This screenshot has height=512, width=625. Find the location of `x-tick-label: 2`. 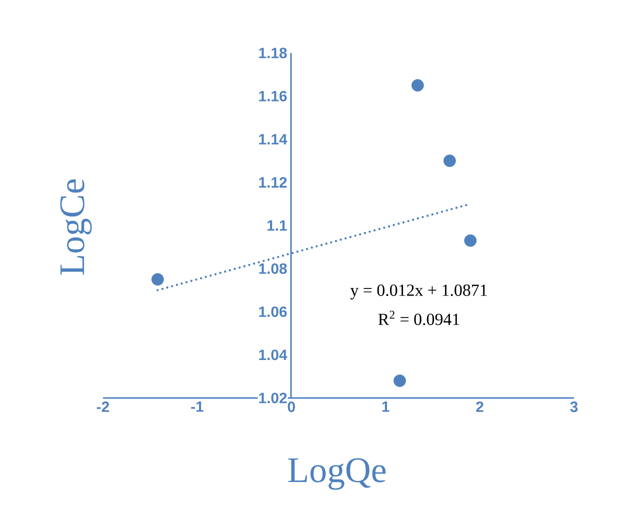

x-tick-label: 2 is located at coordinates (480, 407).